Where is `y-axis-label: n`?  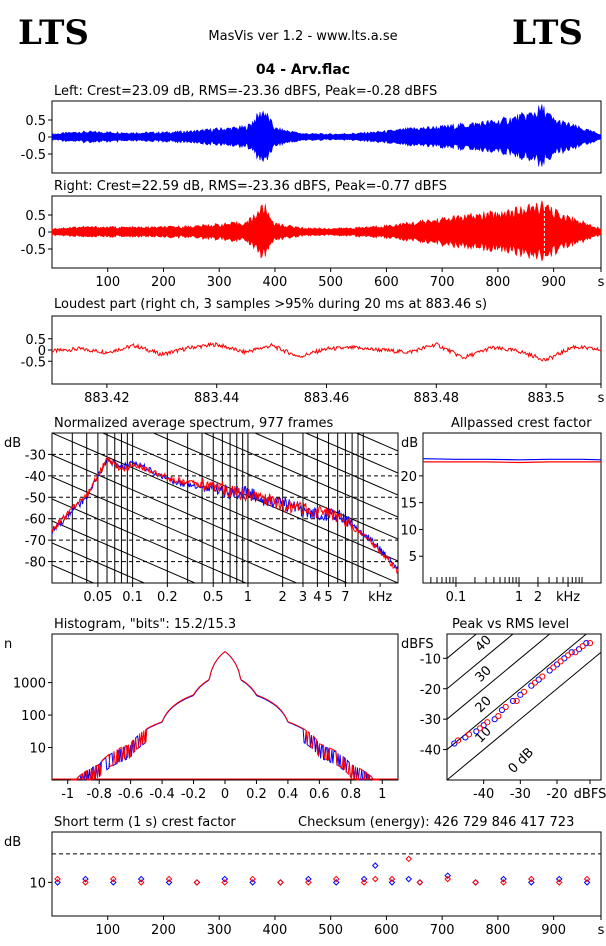
y-axis-label: n is located at coordinates (8, 644).